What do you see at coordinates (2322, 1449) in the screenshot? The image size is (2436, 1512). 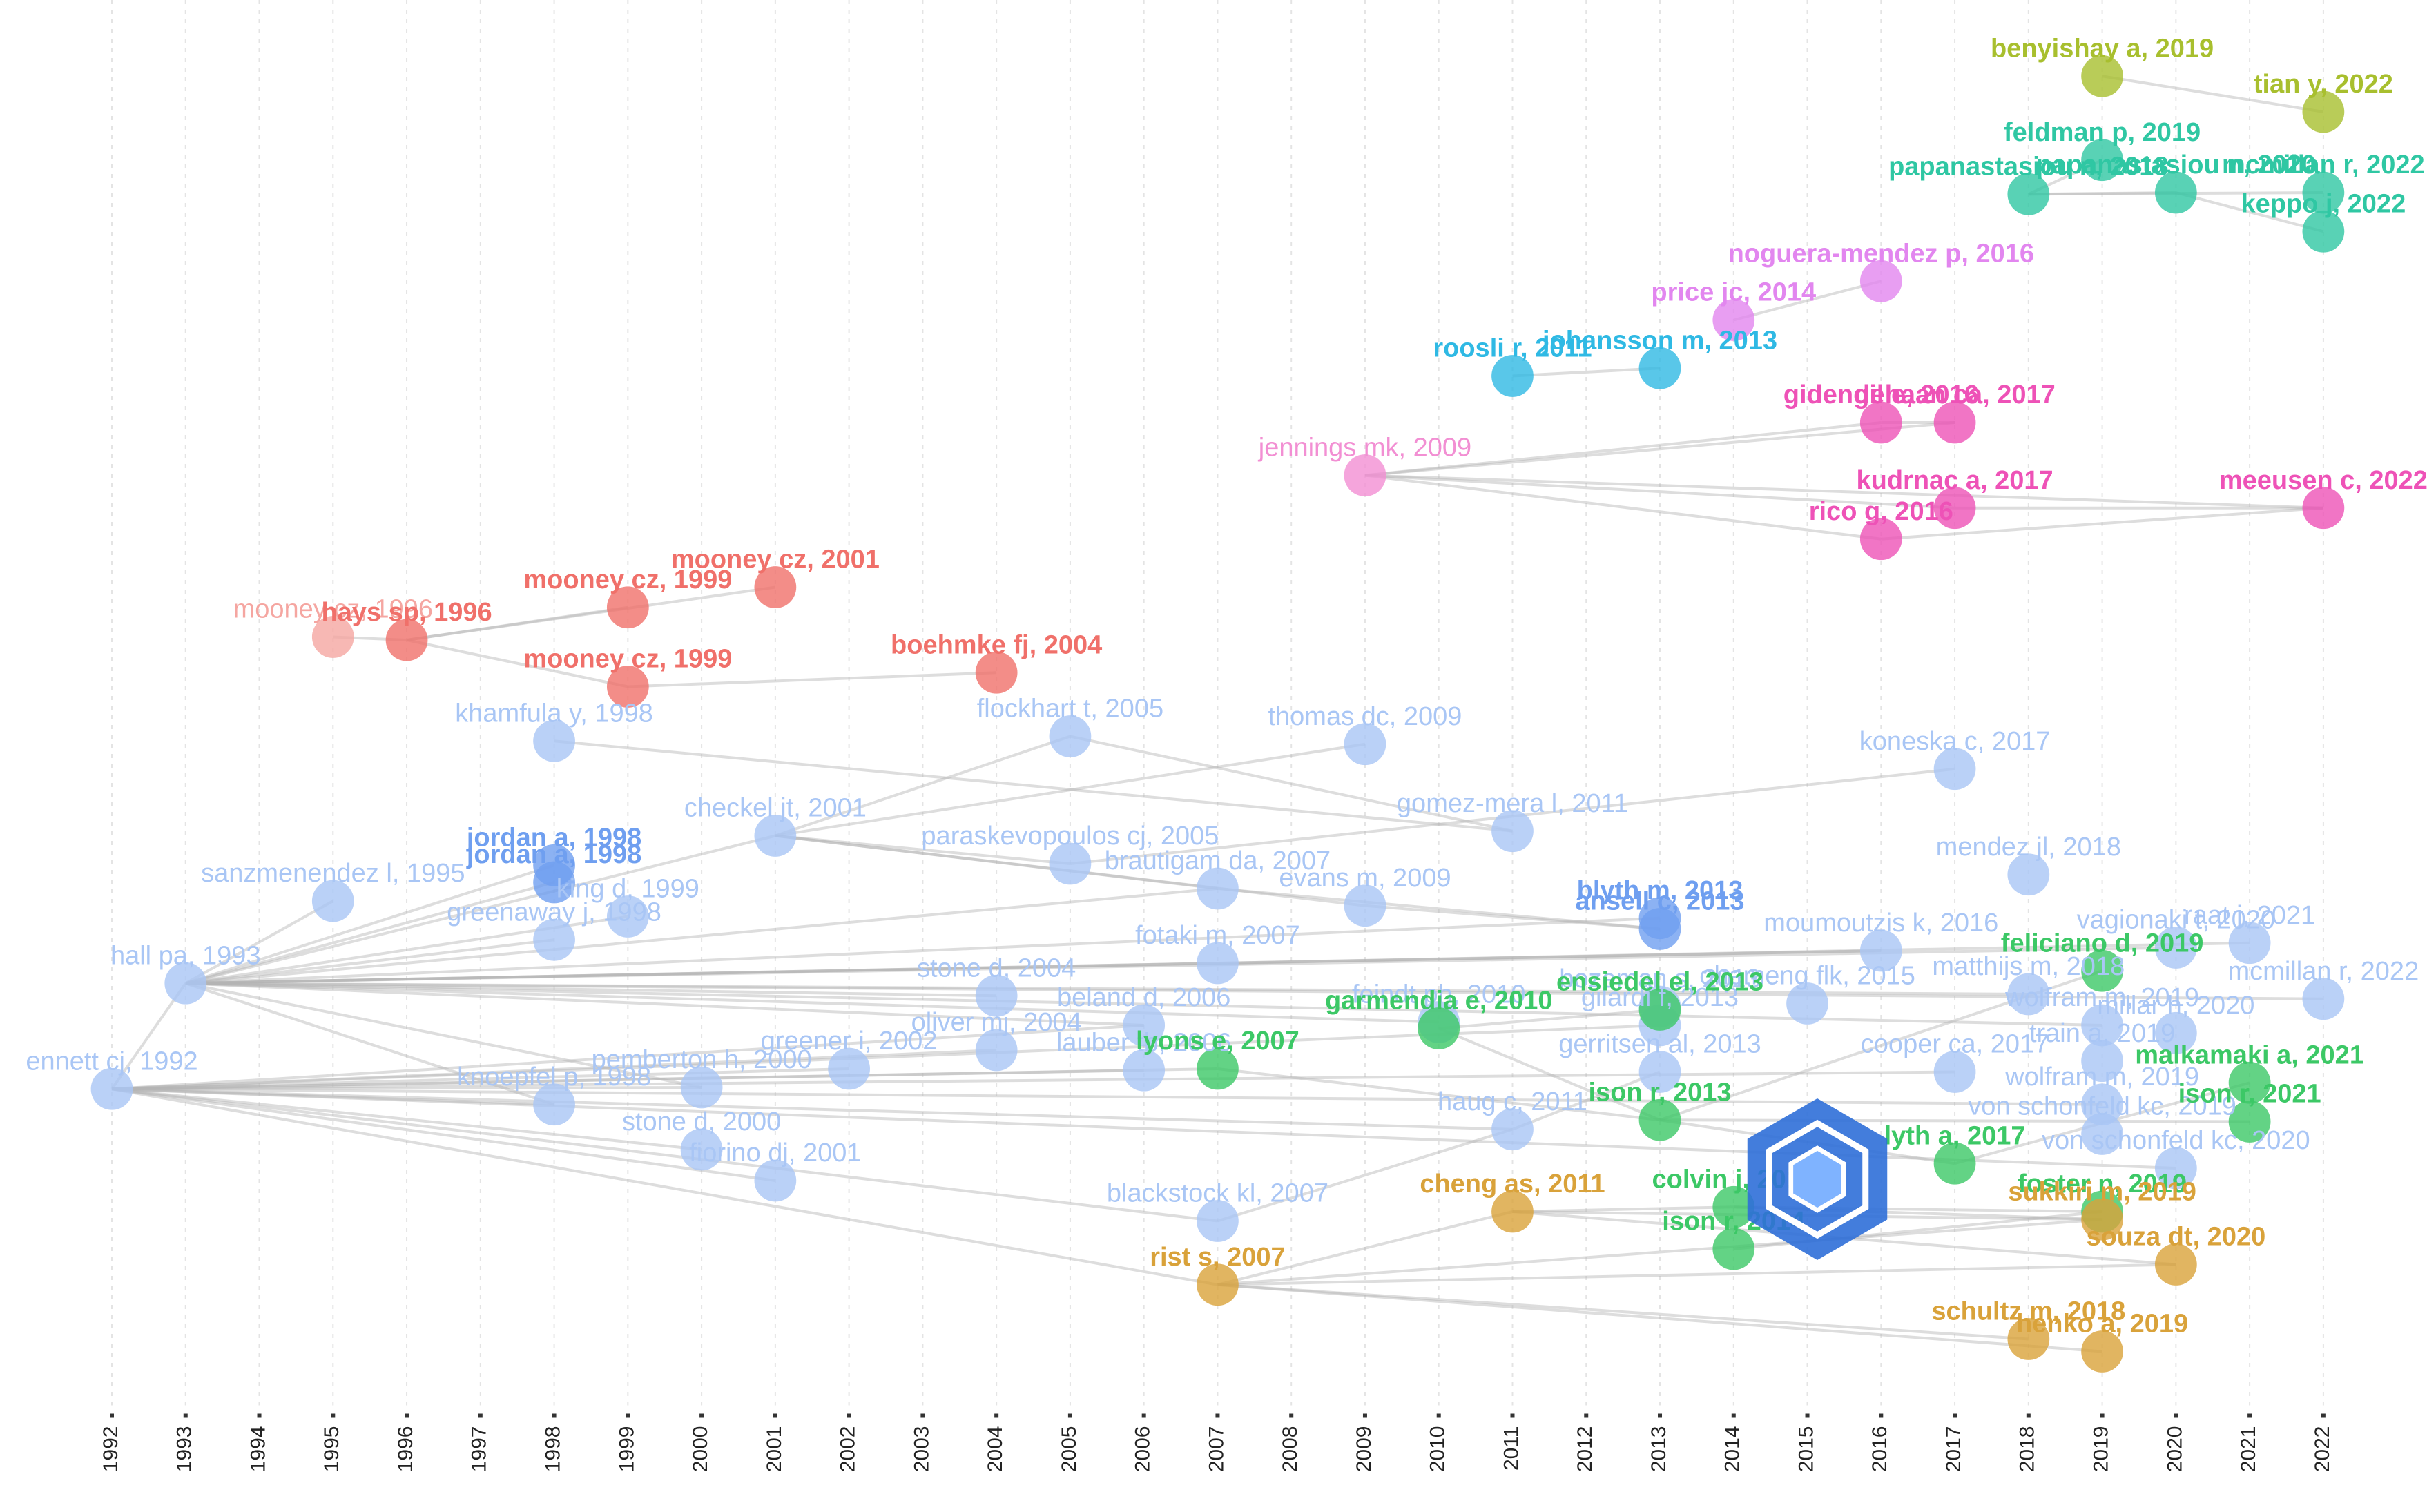 I see `year-label: 2022` at bounding box center [2322, 1449].